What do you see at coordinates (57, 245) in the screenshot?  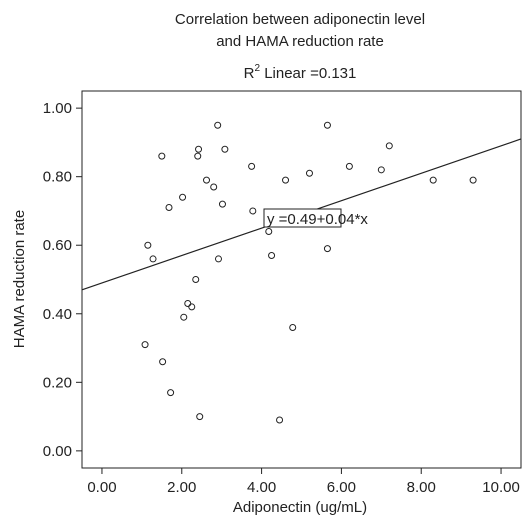 I see `y-tick-label: 0.60` at bounding box center [57, 245].